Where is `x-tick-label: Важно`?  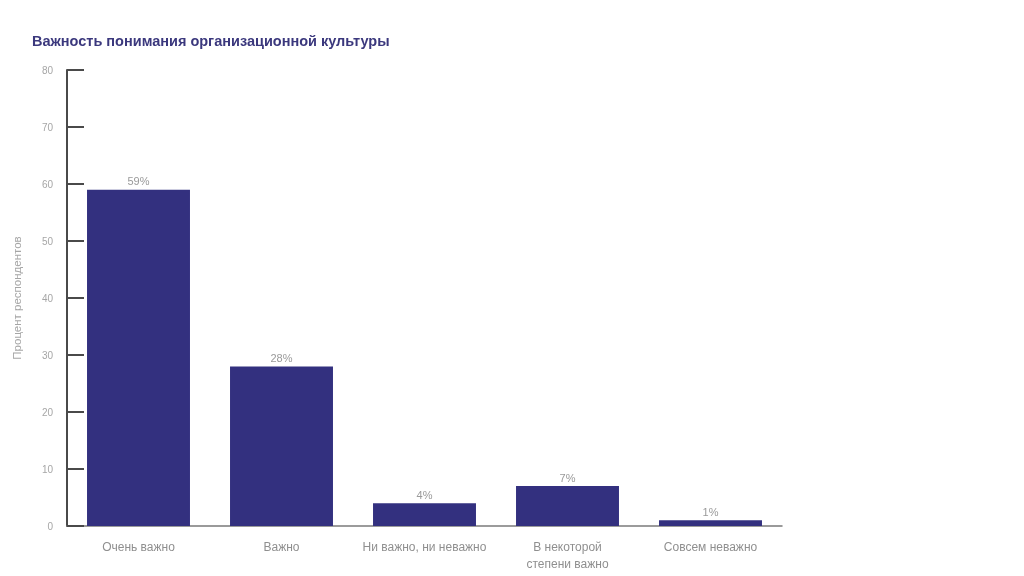 x-tick-label: Важно is located at coordinates (281, 546).